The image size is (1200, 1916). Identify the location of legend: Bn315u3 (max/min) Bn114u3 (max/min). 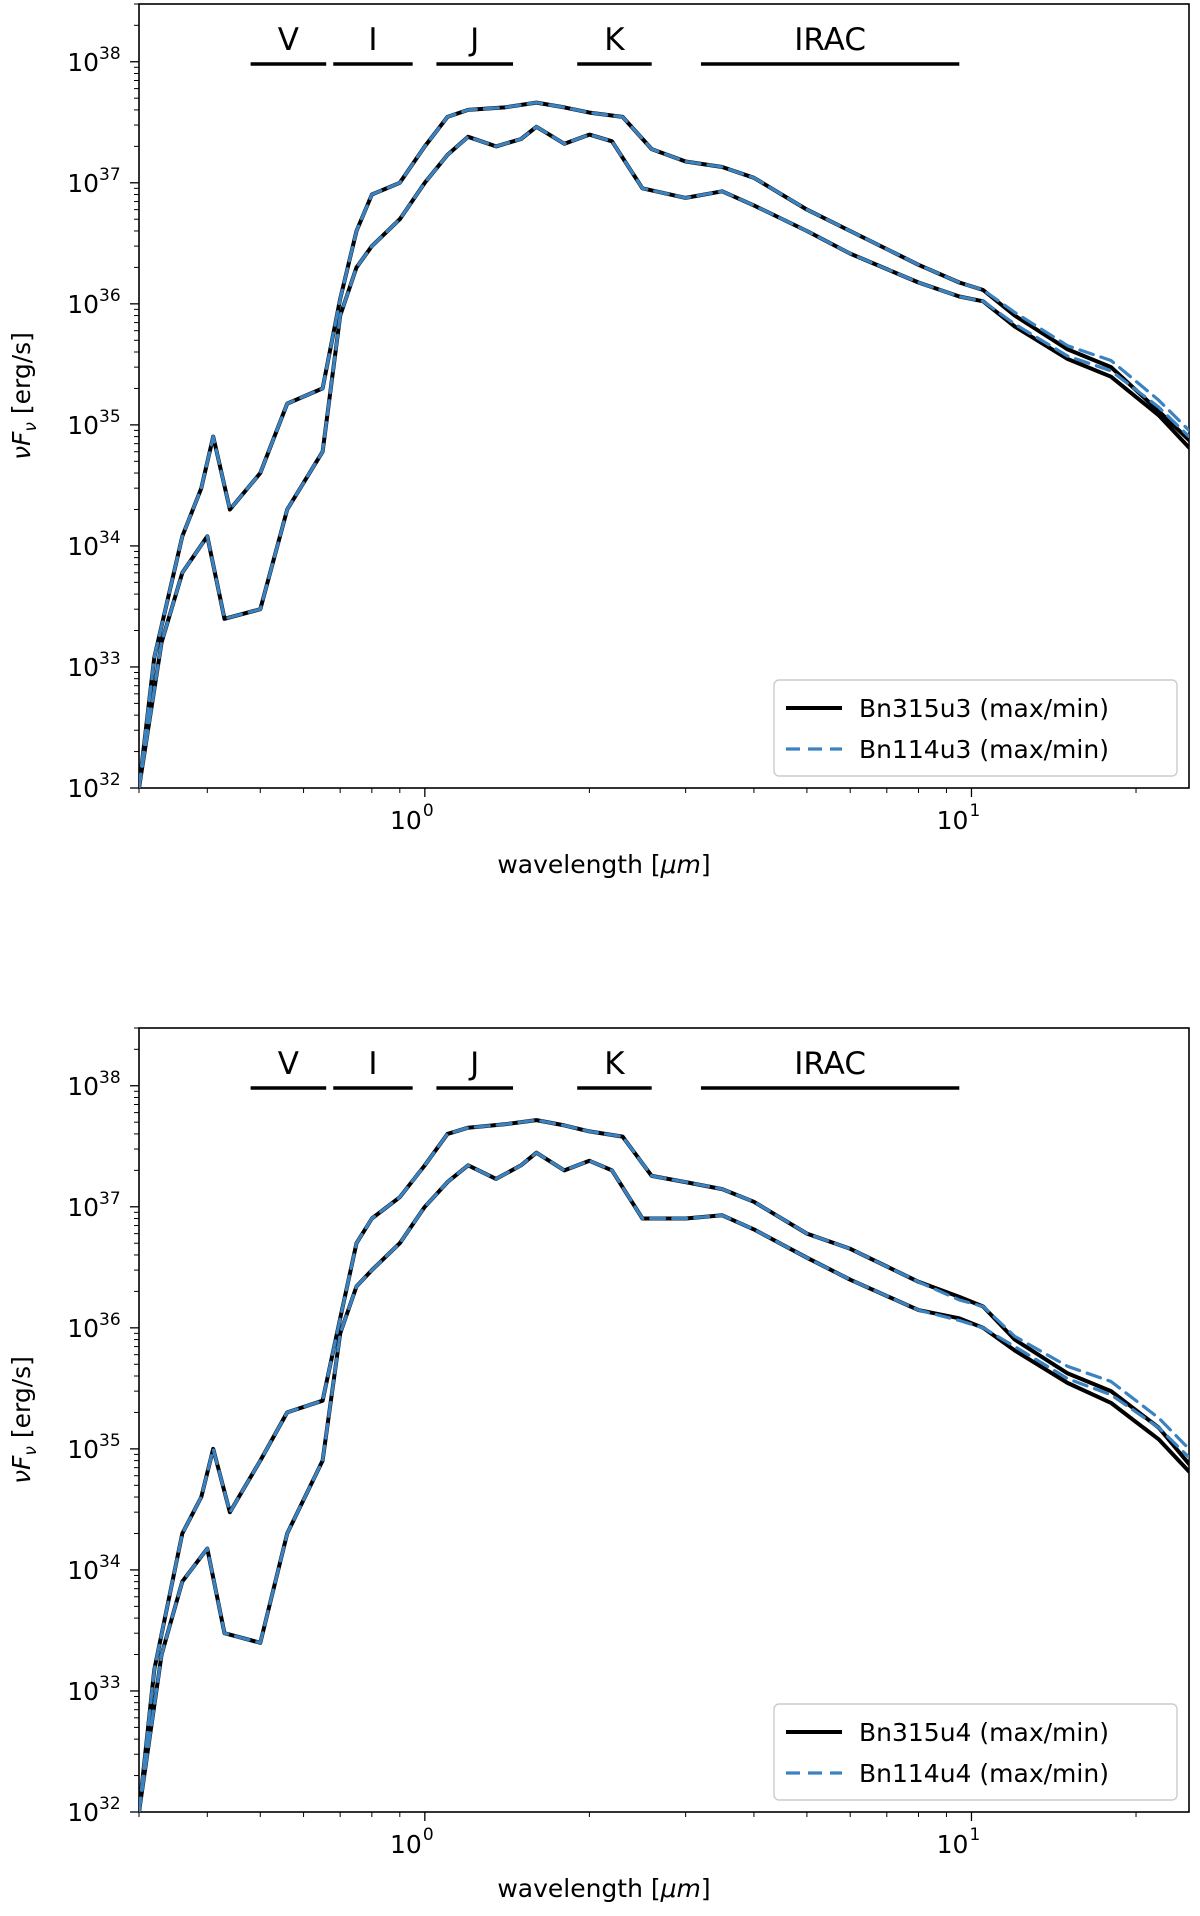
(975, 728).